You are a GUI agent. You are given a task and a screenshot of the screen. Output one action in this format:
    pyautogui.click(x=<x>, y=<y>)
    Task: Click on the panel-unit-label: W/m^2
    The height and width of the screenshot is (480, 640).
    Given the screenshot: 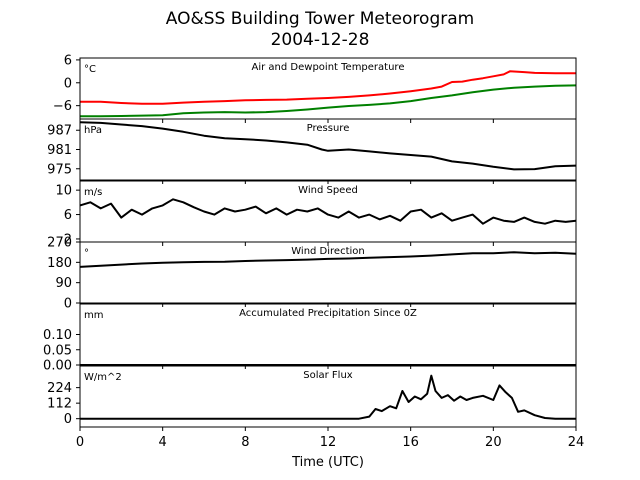 What is the action you would take?
    pyautogui.click(x=103, y=377)
    